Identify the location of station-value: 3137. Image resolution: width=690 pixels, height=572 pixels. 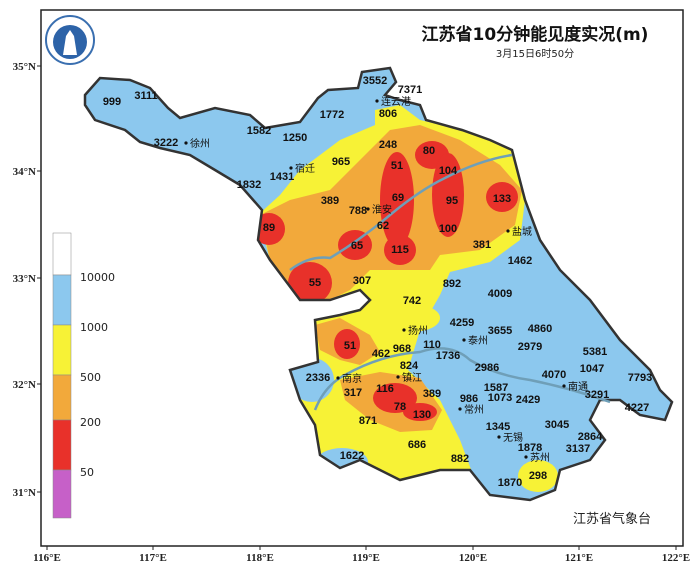
(578, 449).